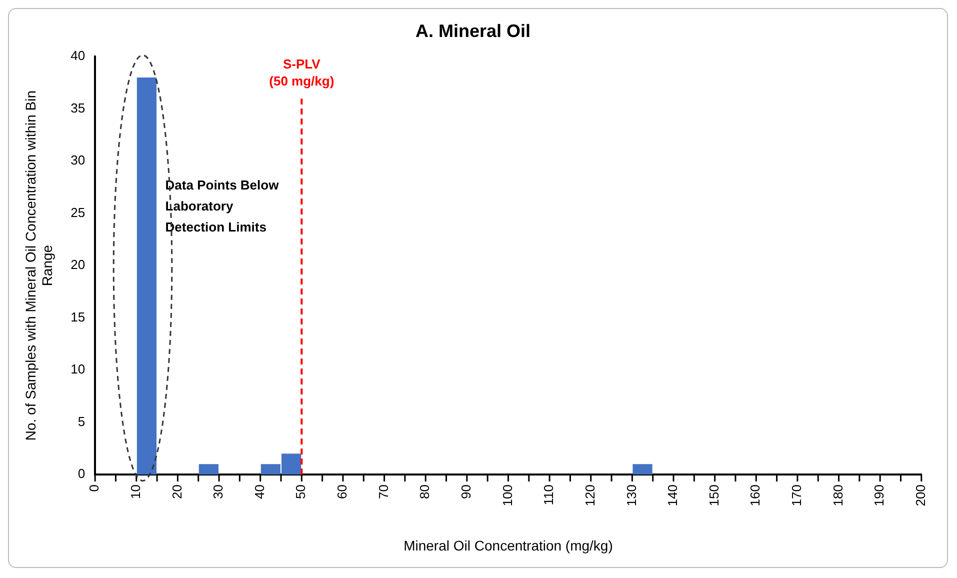 This screenshot has height=578, width=957. What do you see at coordinates (796, 495) in the screenshot?
I see `x-tick-label: 170` at bounding box center [796, 495].